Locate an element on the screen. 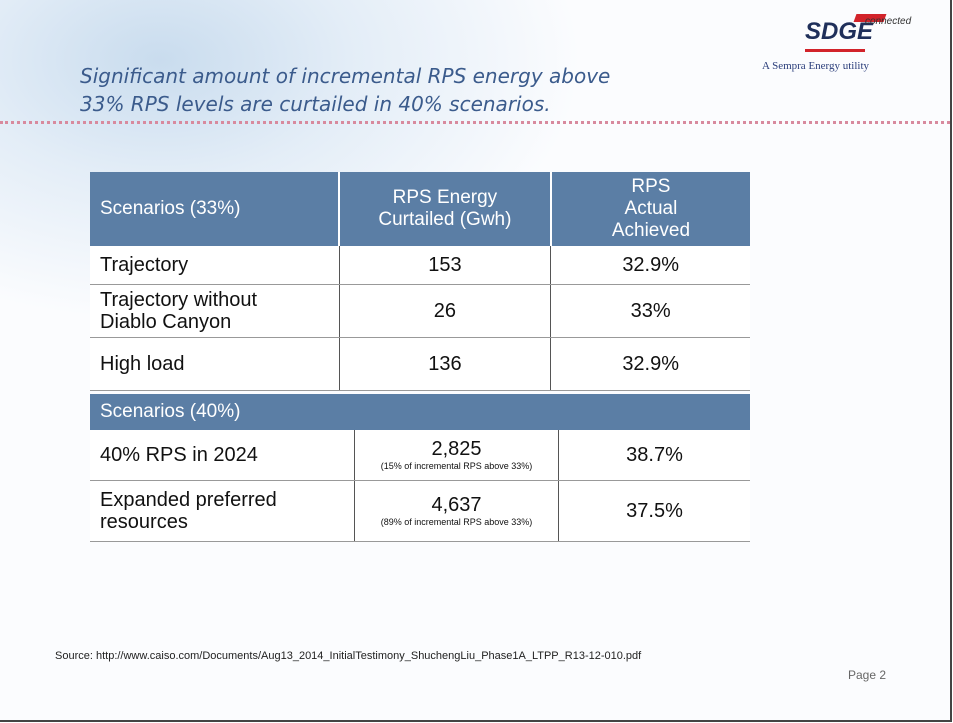 The height and width of the screenshot is (723, 953). curtailed-cell: 4,637 (89% of incremental RPS above 33%) is located at coordinates (456, 511).